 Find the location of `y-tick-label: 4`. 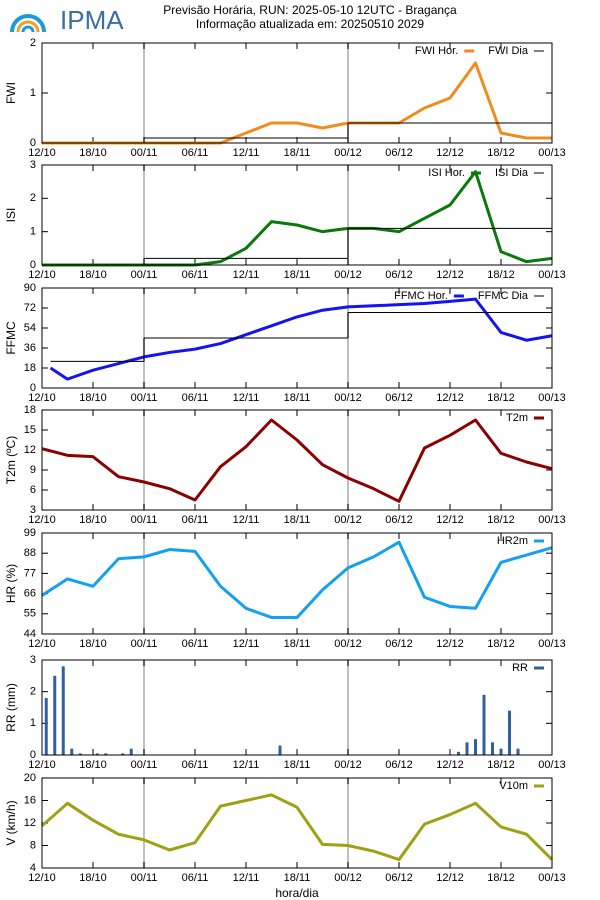

y-tick-label: 4 is located at coordinates (33, 868).